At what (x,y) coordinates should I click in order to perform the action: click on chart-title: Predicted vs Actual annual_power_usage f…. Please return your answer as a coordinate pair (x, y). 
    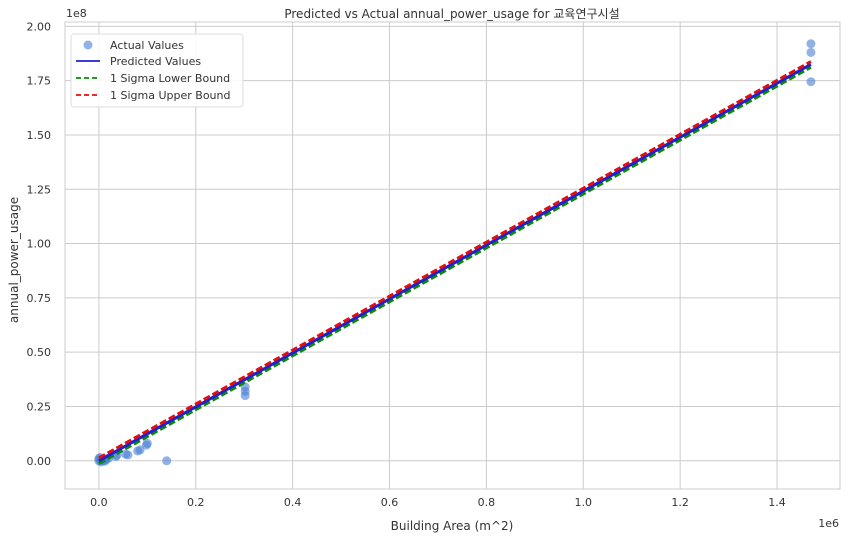
    Looking at the image, I should click on (451, 14).